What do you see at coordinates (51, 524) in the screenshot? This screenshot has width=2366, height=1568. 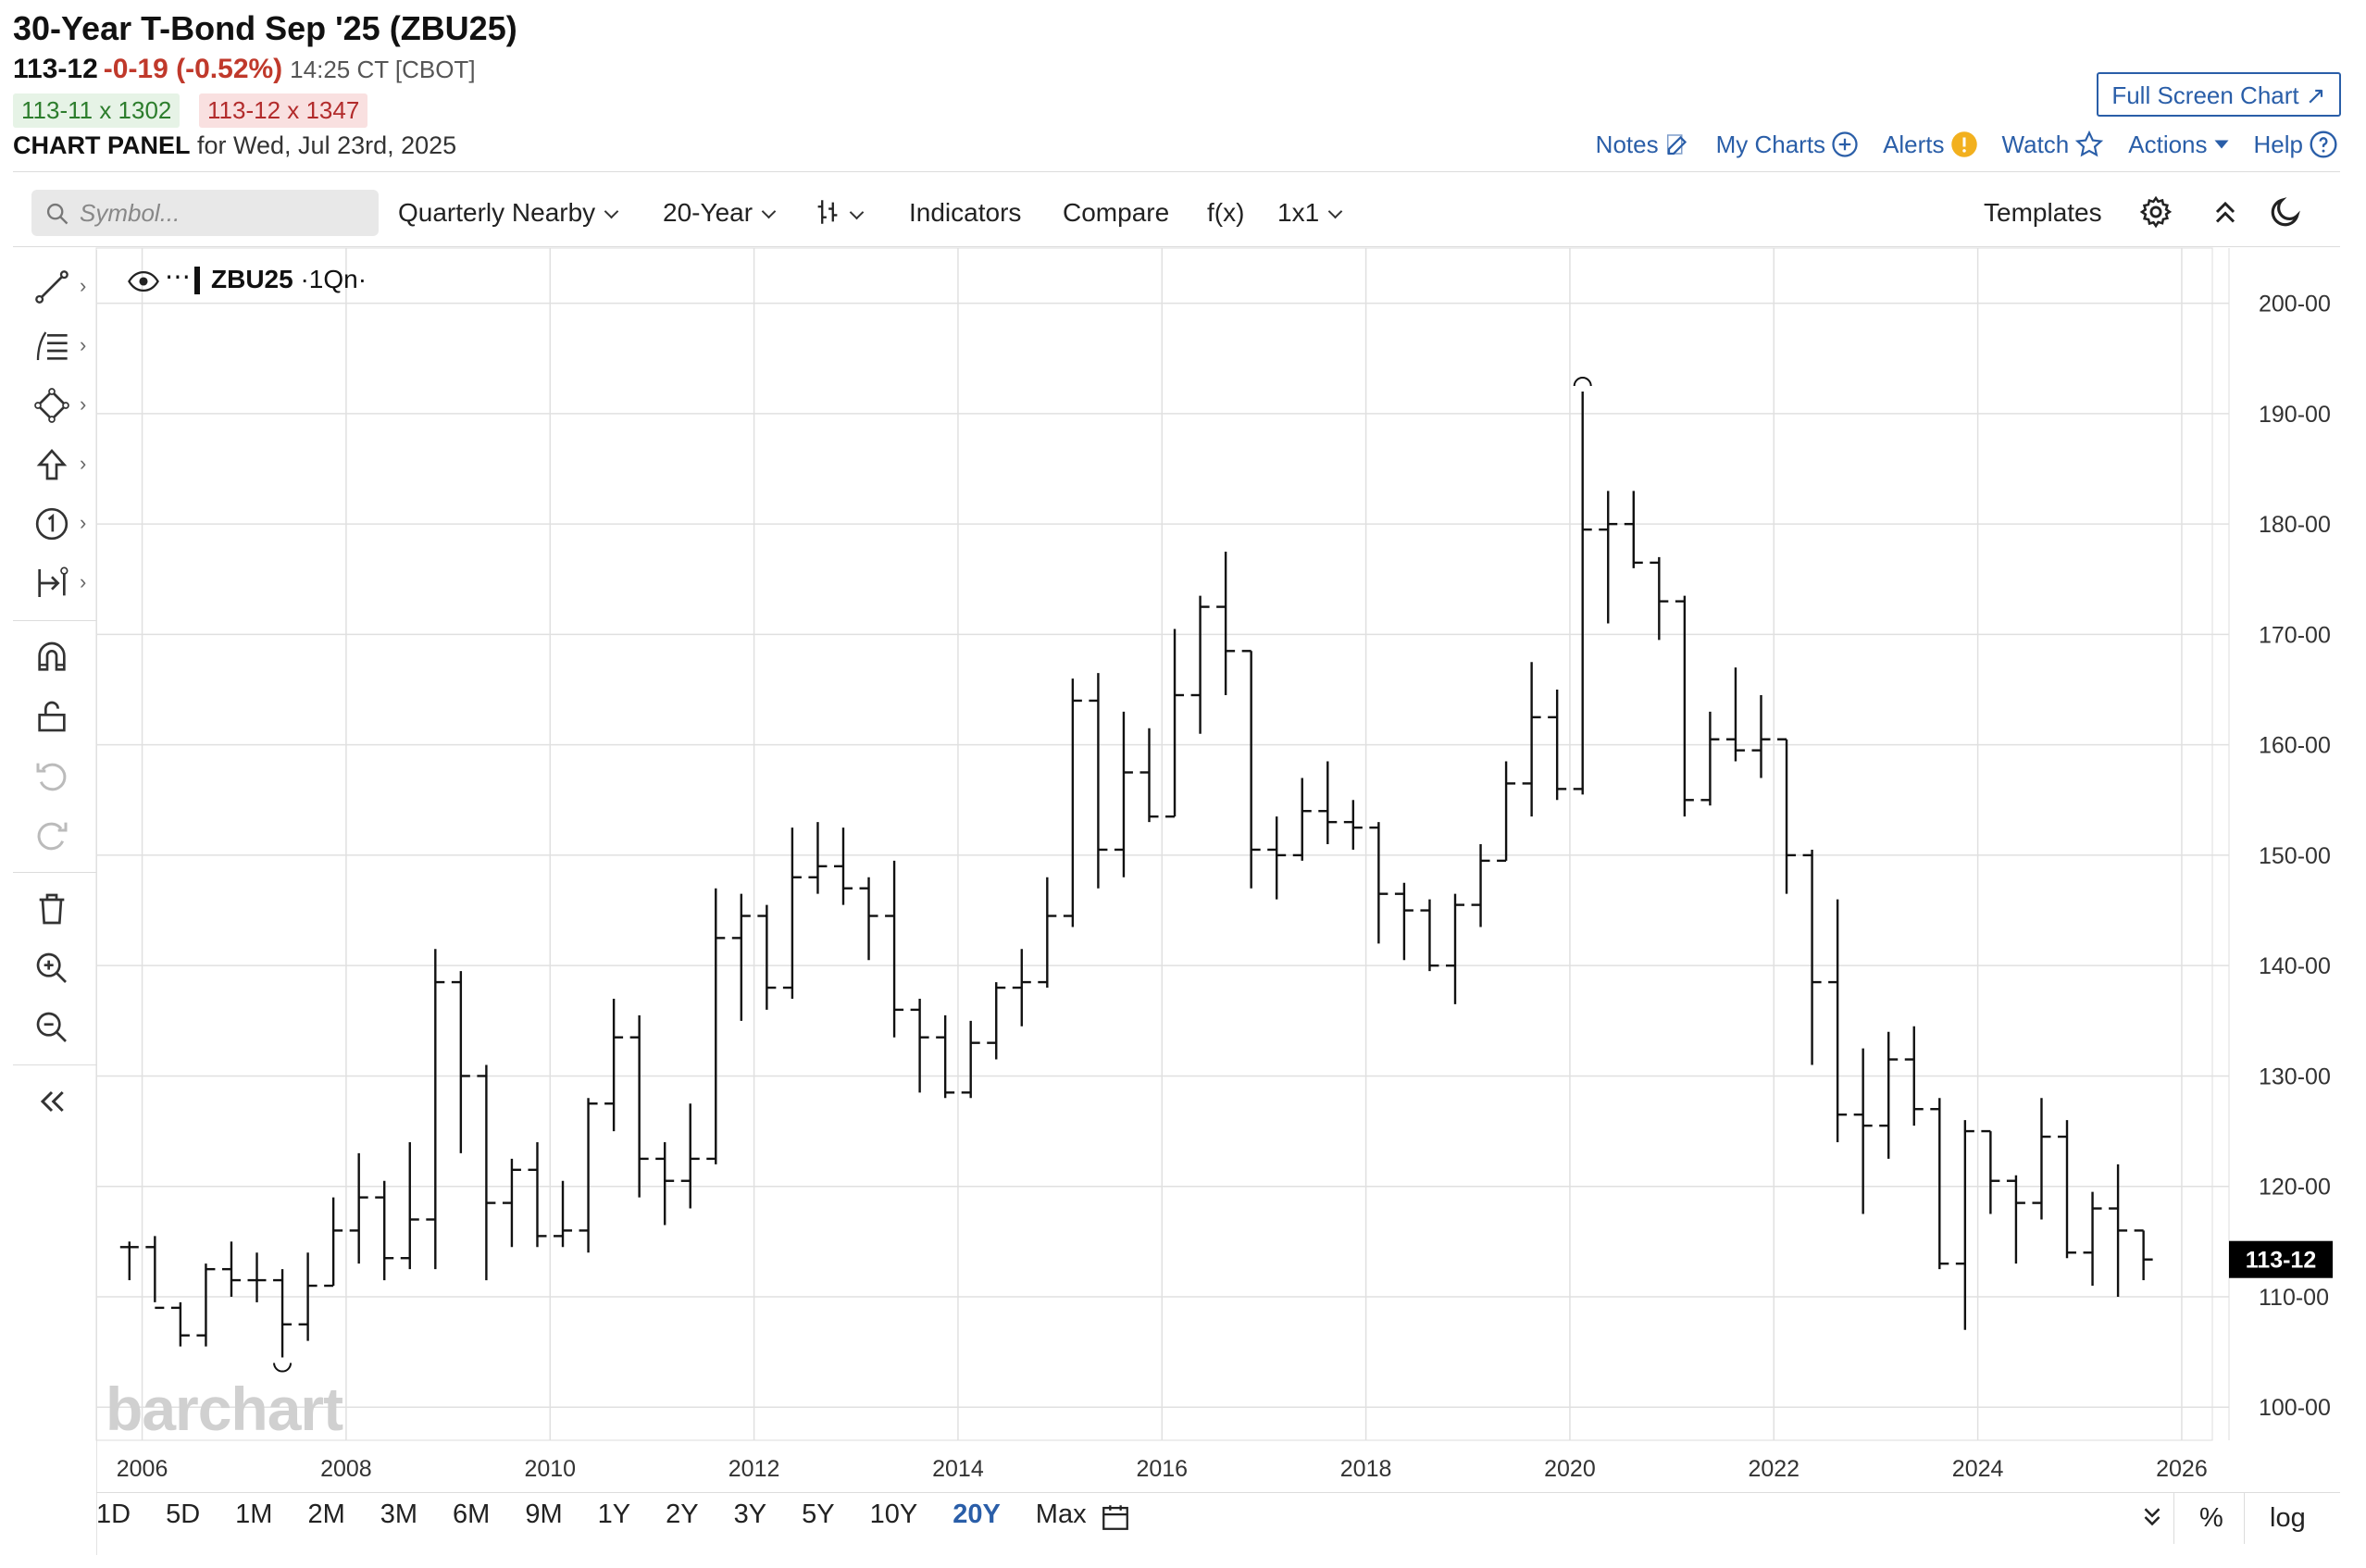 I see `numbered-marker-icon` at bounding box center [51, 524].